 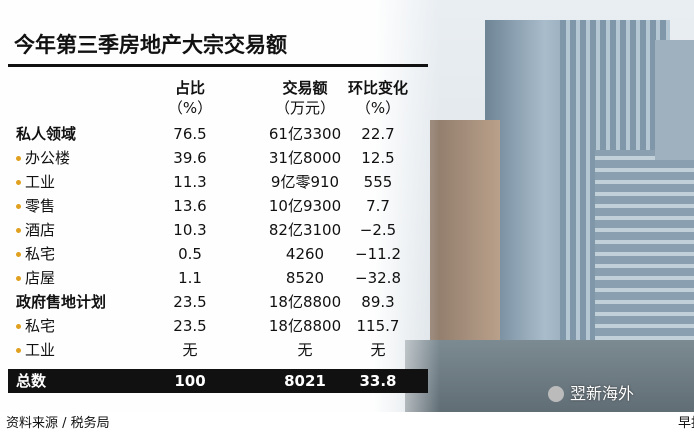 I want to click on cell: 8520, so click(x=305, y=278).